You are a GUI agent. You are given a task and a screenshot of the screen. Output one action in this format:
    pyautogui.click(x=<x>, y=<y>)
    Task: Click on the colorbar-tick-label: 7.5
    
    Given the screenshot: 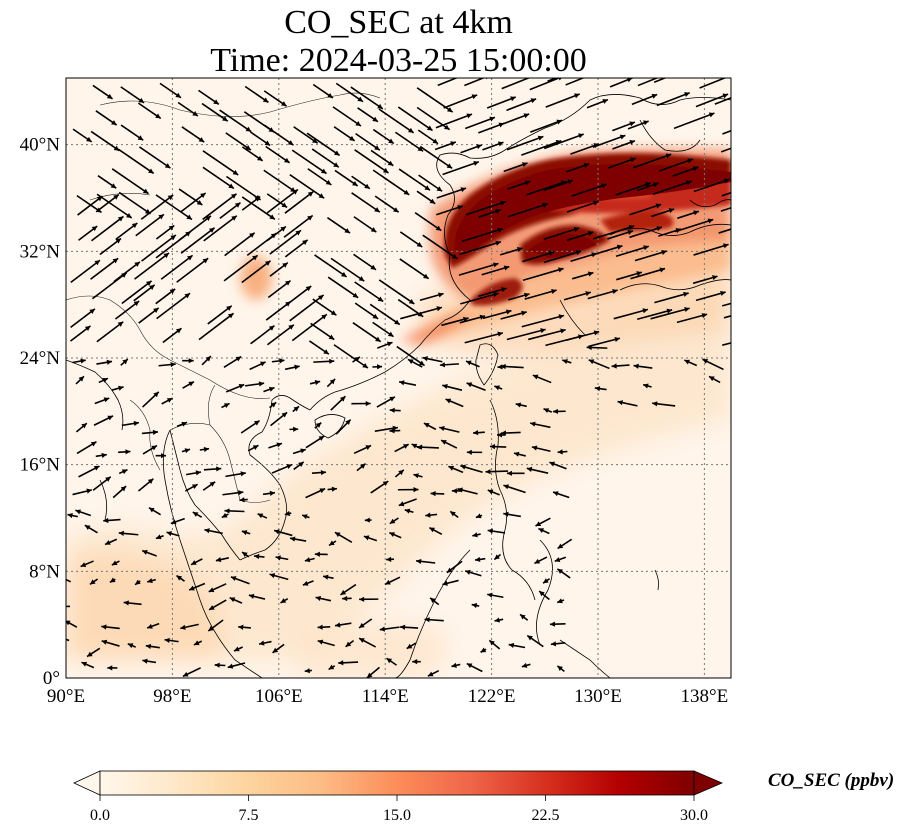 What is the action you would take?
    pyautogui.click(x=249, y=815)
    